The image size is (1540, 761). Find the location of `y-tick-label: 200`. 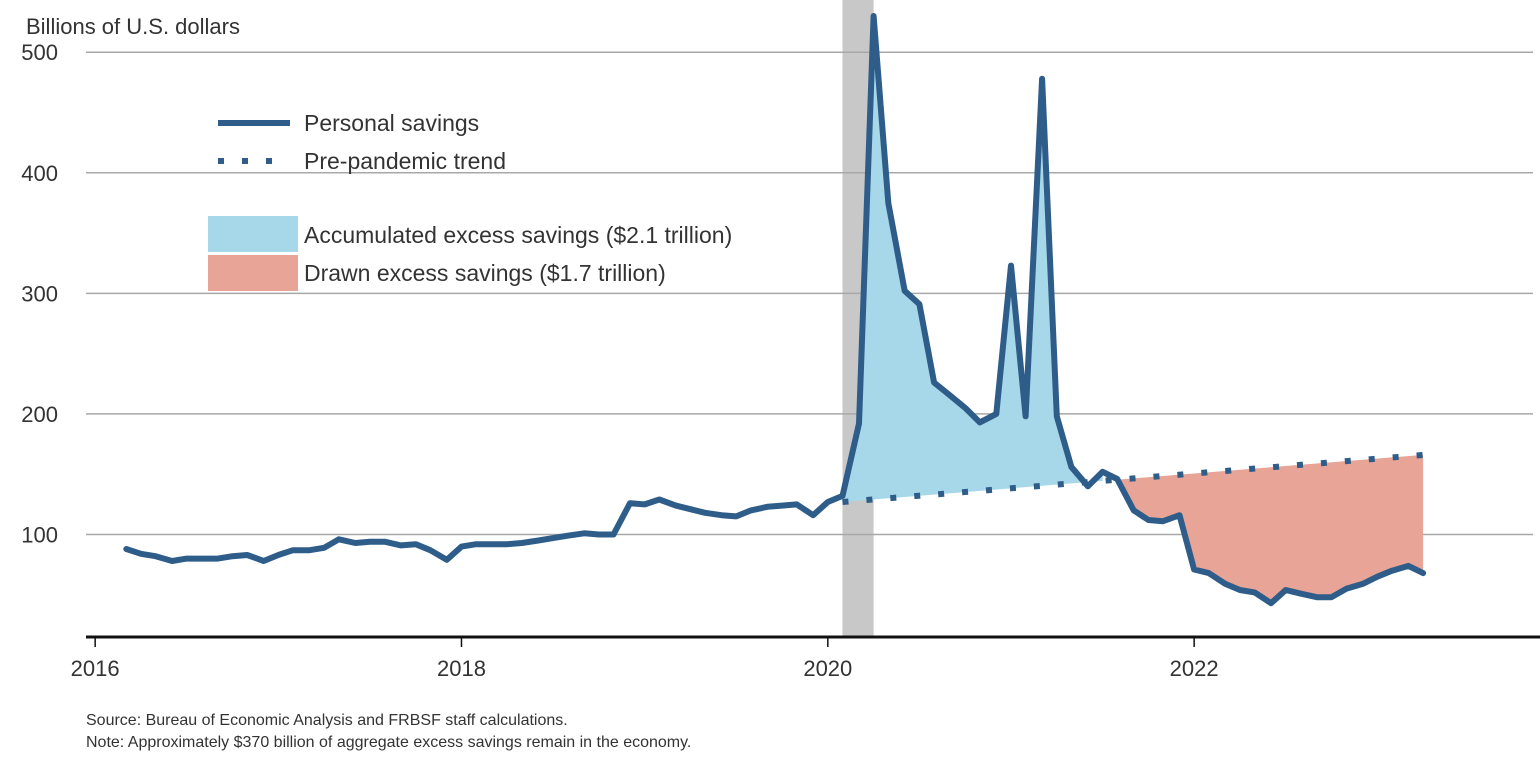

y-tick-label: 200 is located at coordinates (39, 414).